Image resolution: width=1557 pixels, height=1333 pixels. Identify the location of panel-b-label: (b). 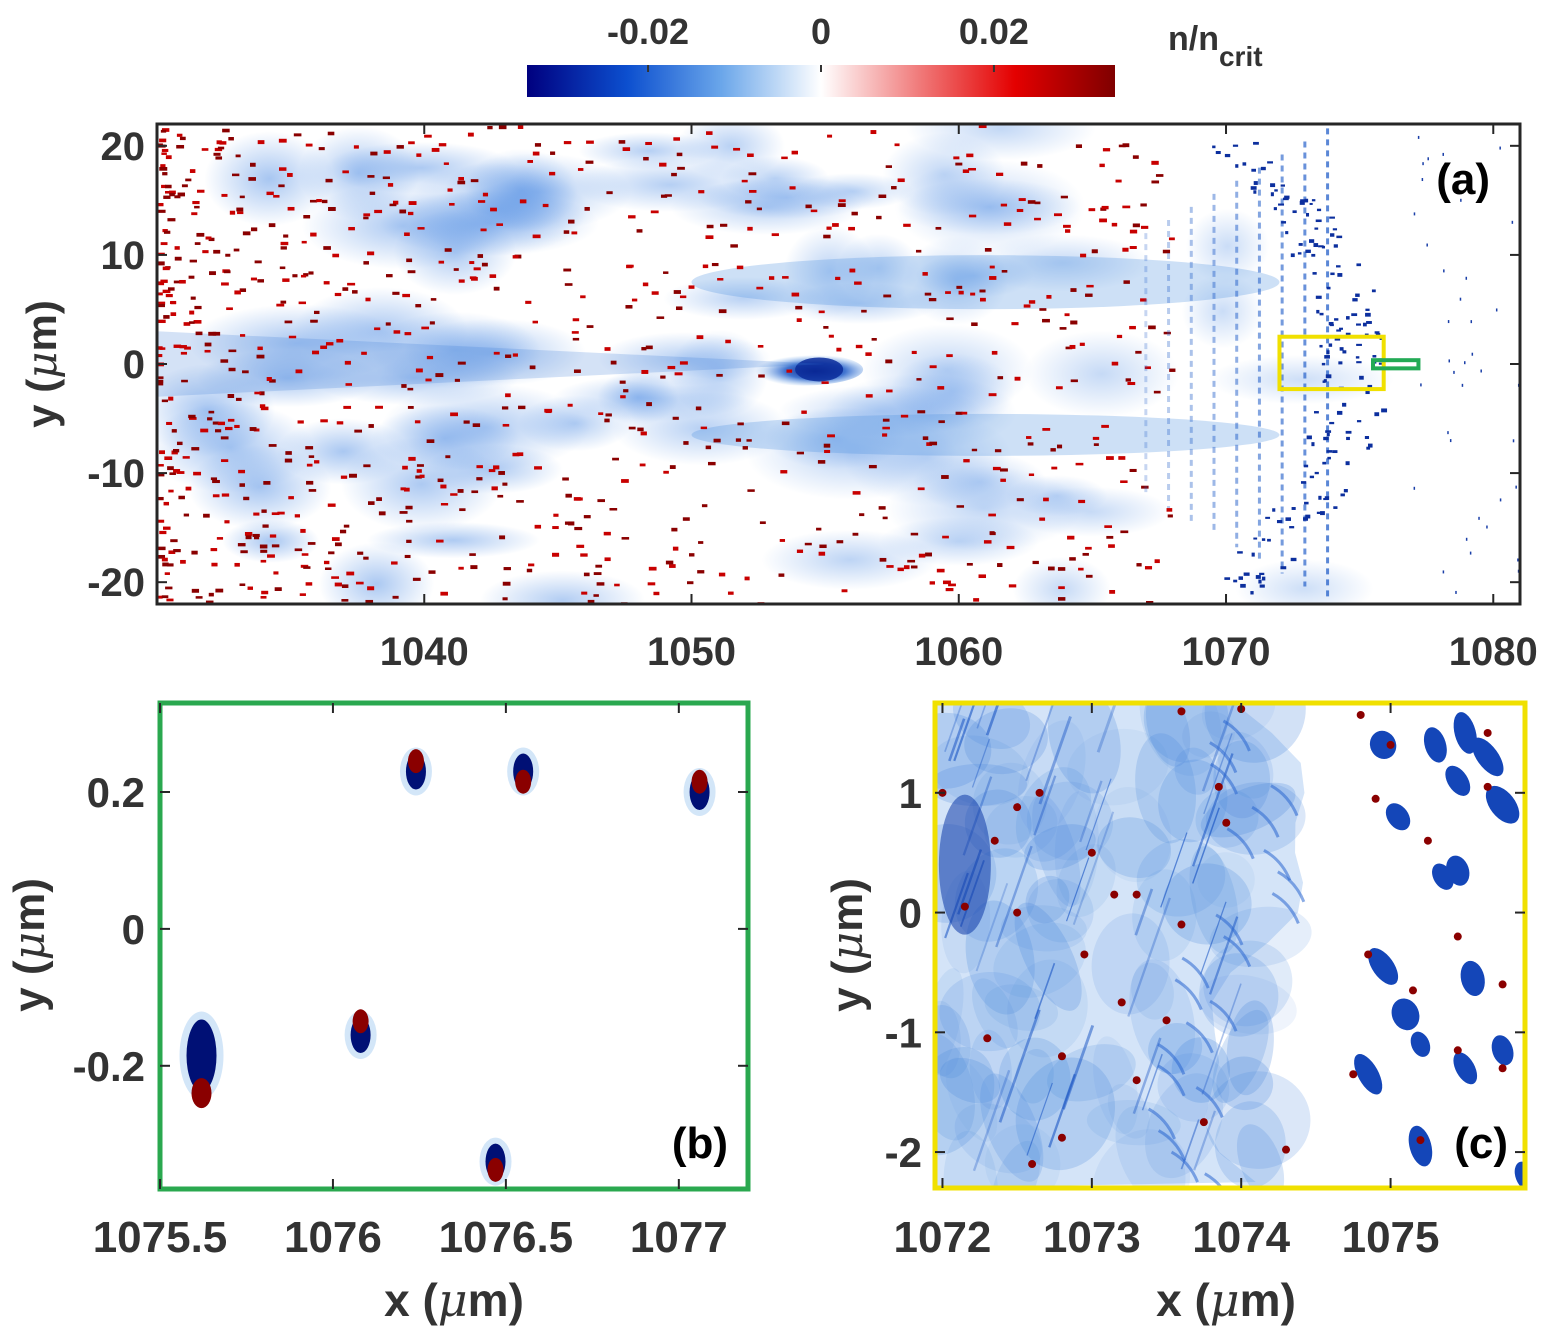
(700, 1143).